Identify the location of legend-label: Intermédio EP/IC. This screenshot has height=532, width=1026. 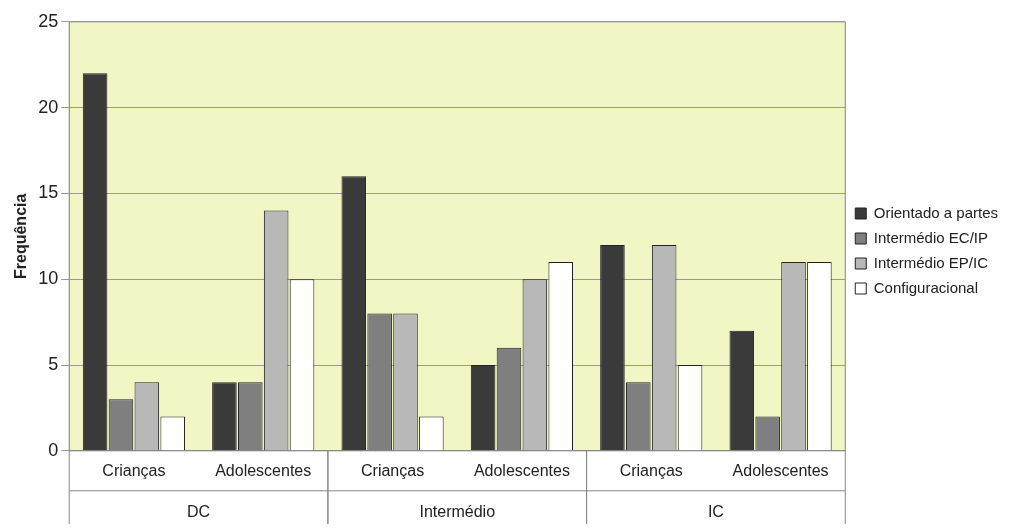
(931, 262).